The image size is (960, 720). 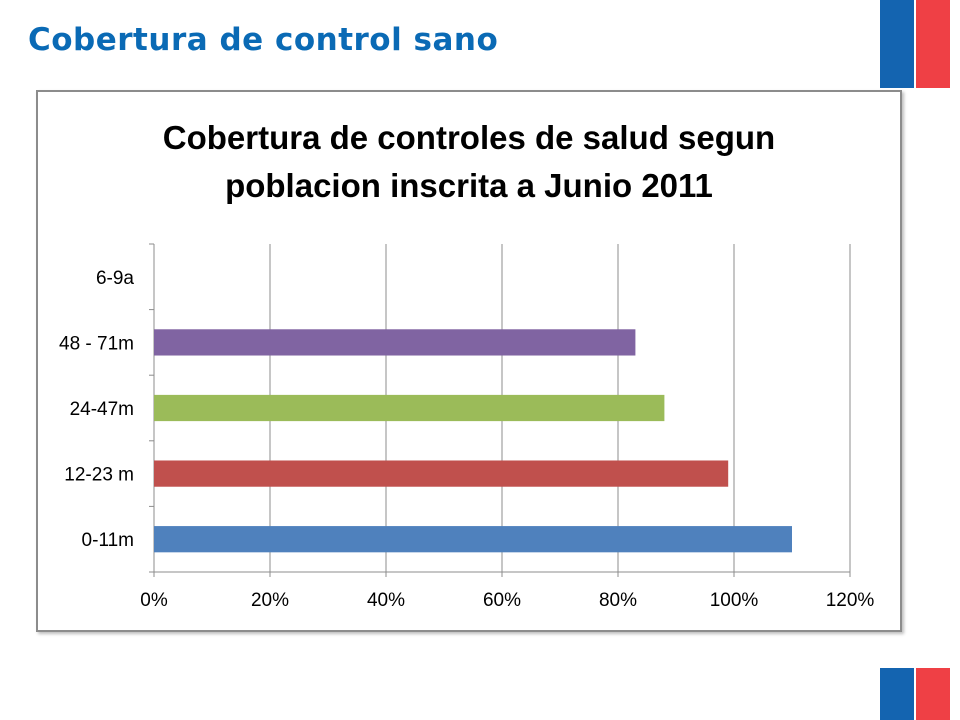 What do you see at coordinates (502, 600) in the screenshot?
I see `x-tick-label: 60%` at bounding box center [502, 600].